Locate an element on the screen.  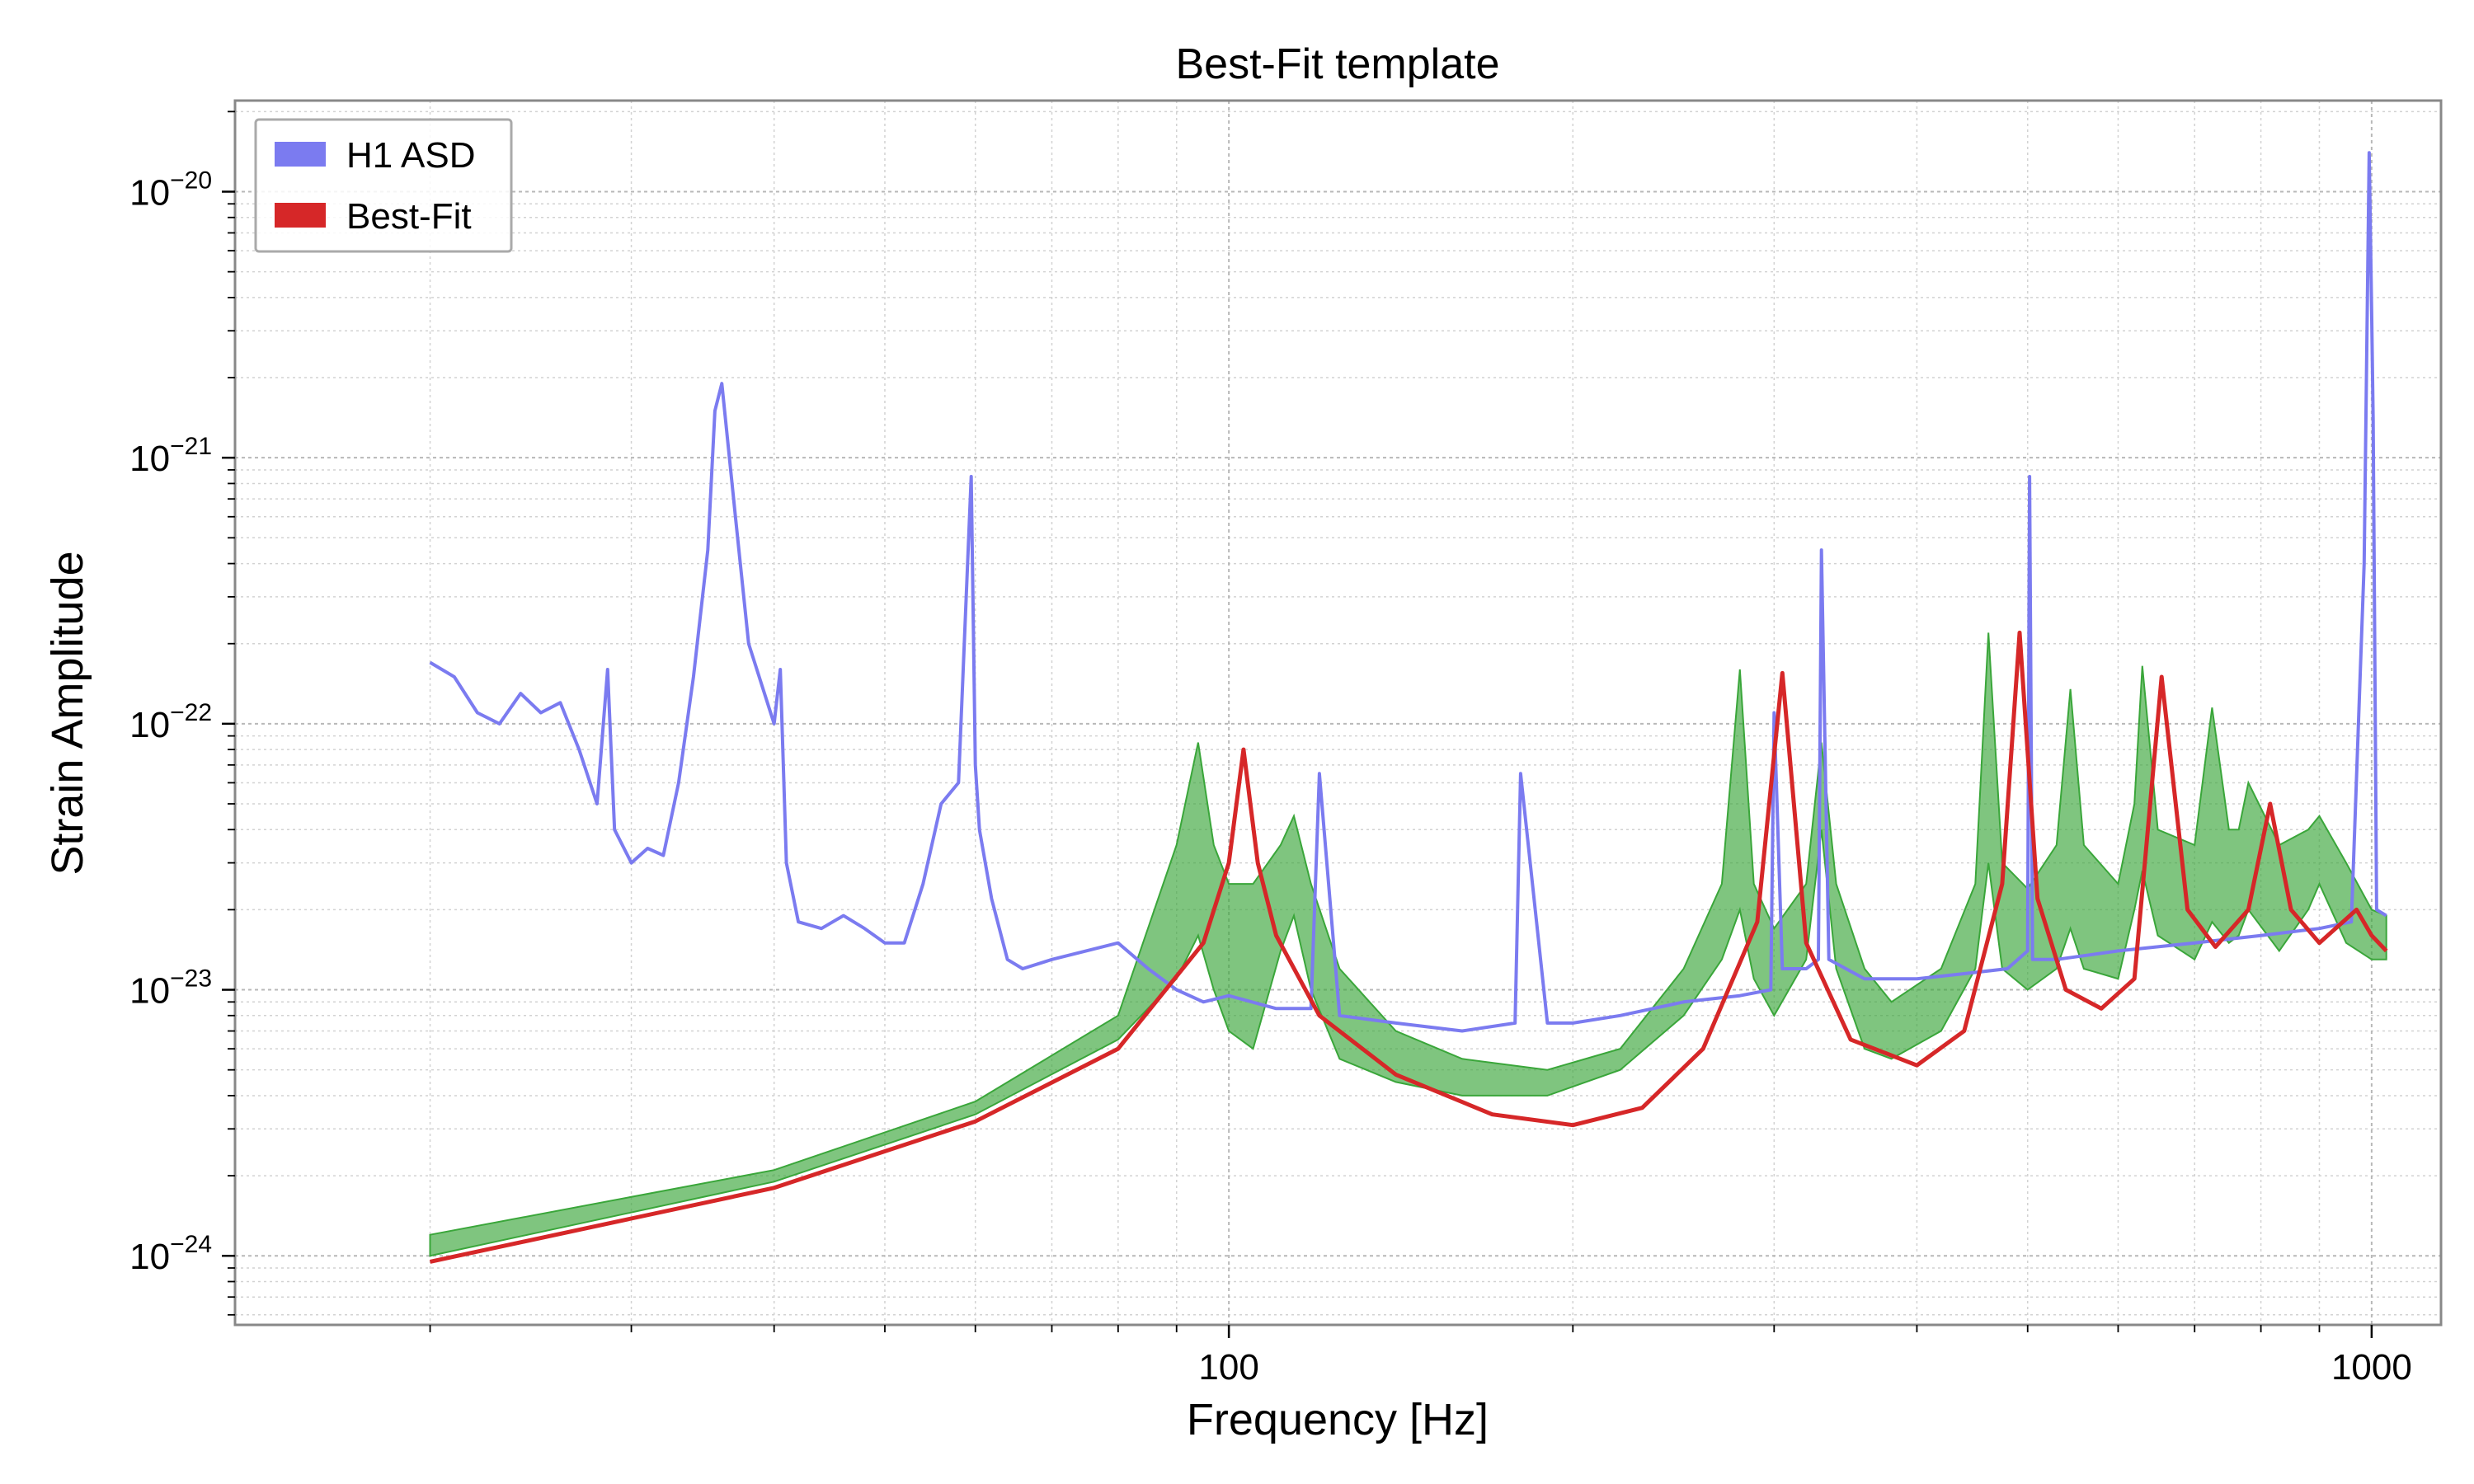
legend-swatch-asd is located at coordinates (300, 154).